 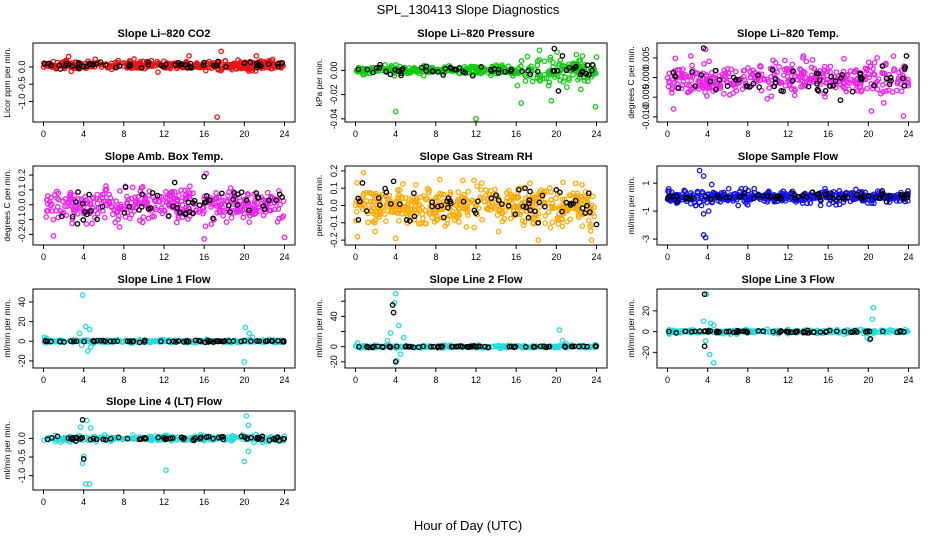 What do you see at coordinates (868, 257) in the screenshot?
I see `x-tick-label: 20` at bounding box center [868, 257].